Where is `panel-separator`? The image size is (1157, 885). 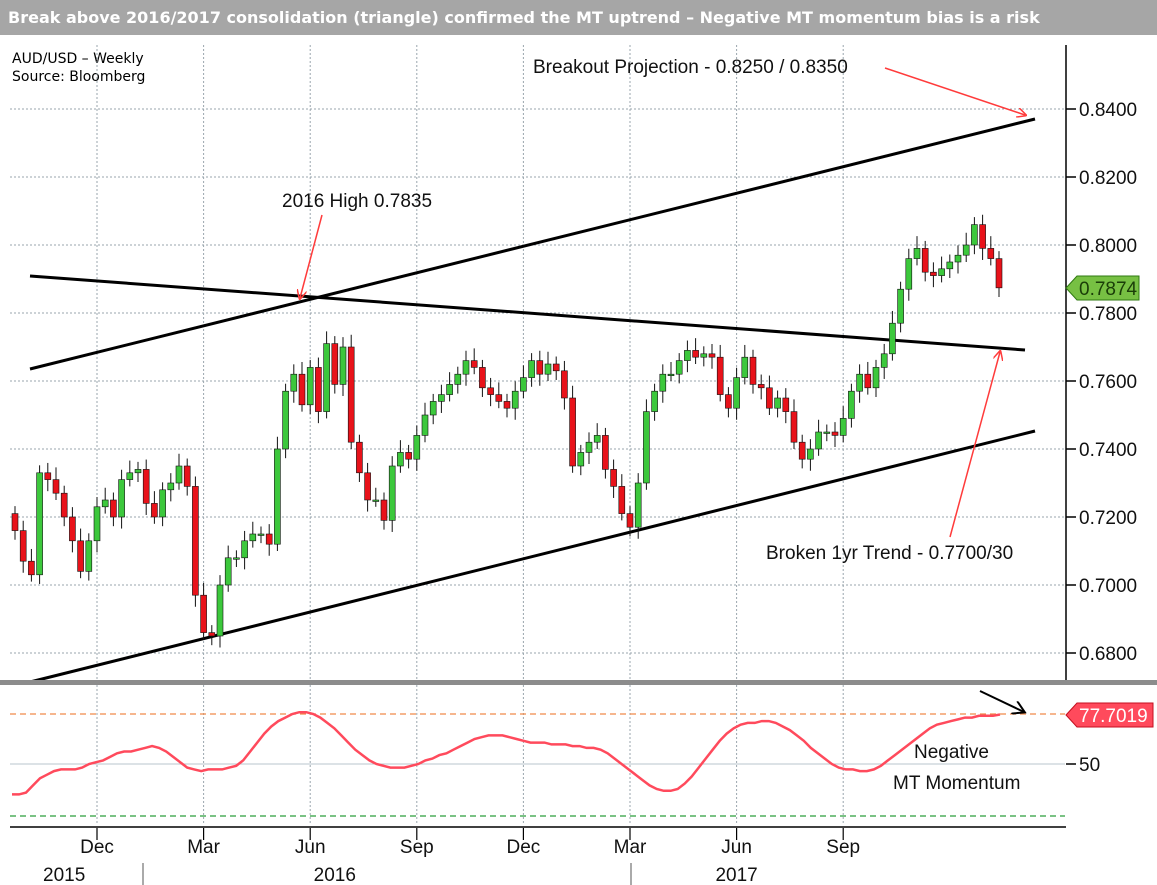 panel-separator is located at coordinates (578, 682).